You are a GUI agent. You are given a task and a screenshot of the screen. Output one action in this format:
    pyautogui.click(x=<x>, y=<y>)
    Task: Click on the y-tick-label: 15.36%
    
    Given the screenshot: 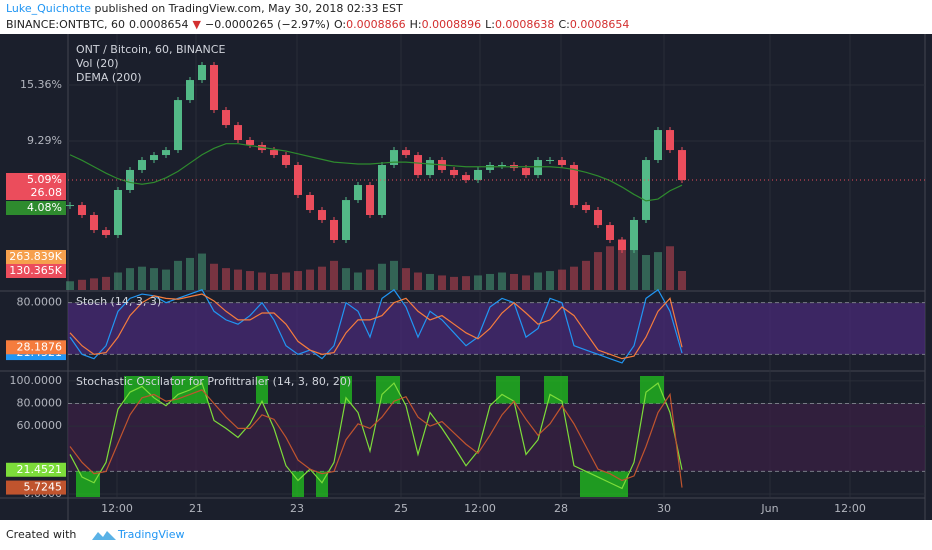 What is the action you would take?
    pyautogui.click(x=41, y=84)
    